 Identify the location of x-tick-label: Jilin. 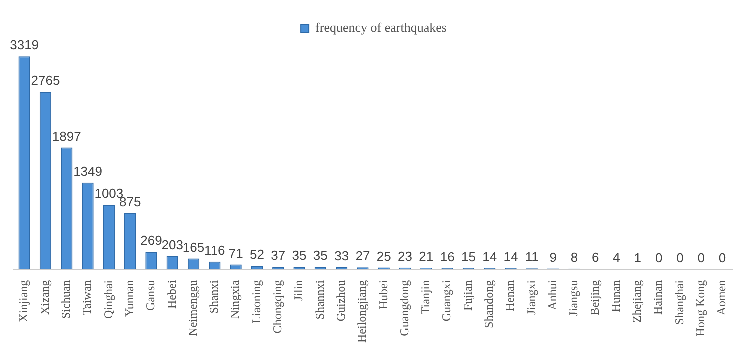
(299, 291).